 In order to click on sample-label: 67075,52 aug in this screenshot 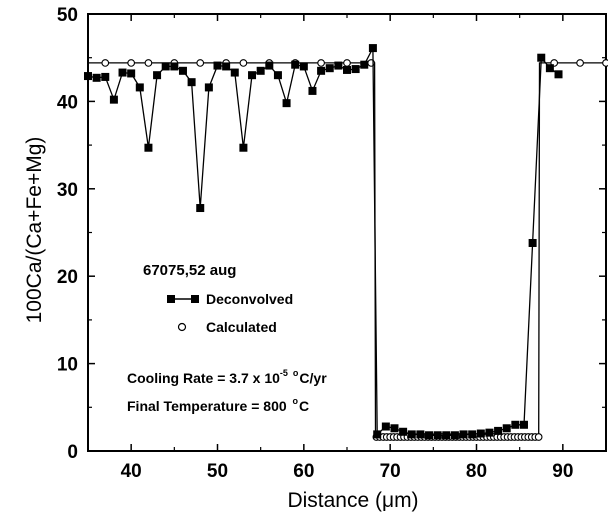, I will do `click(189, 270)`.